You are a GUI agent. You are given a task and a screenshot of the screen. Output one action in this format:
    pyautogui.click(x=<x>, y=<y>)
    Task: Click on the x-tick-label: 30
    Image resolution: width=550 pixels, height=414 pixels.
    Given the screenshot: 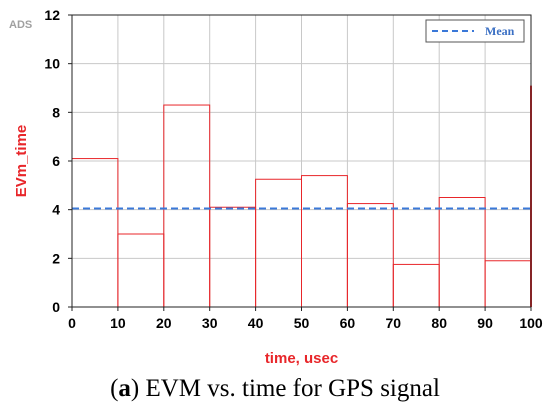 What is the action you would take?
    pyautogui.click(x=210, y=323)
    